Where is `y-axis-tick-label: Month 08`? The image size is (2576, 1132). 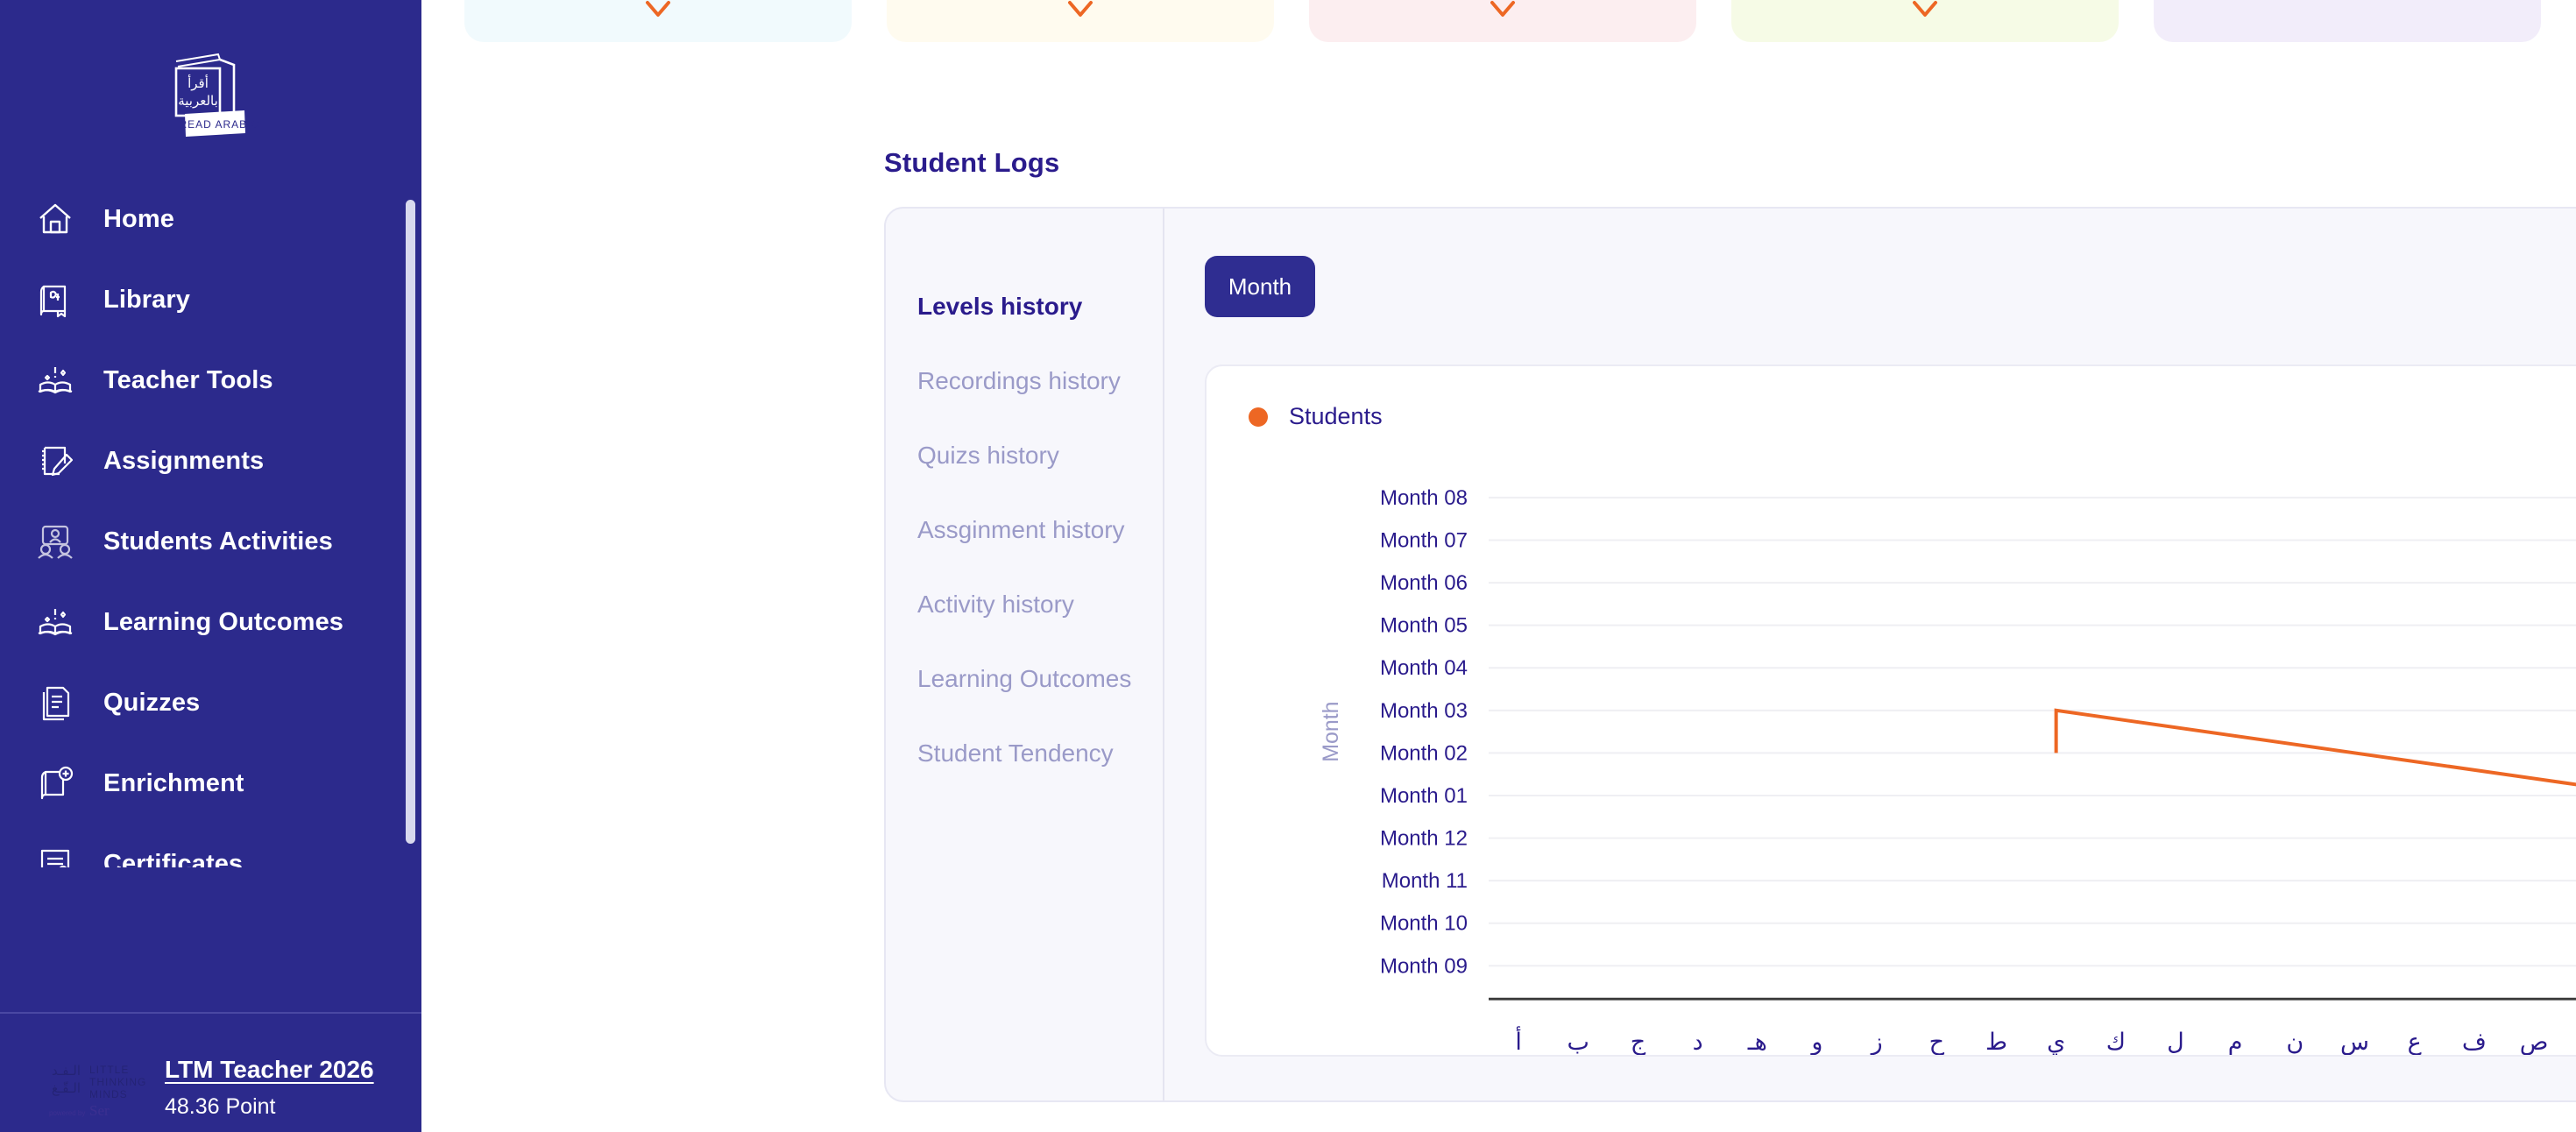 y-axis-tick-label: Month 08 is located at coordinates (1424, 498).